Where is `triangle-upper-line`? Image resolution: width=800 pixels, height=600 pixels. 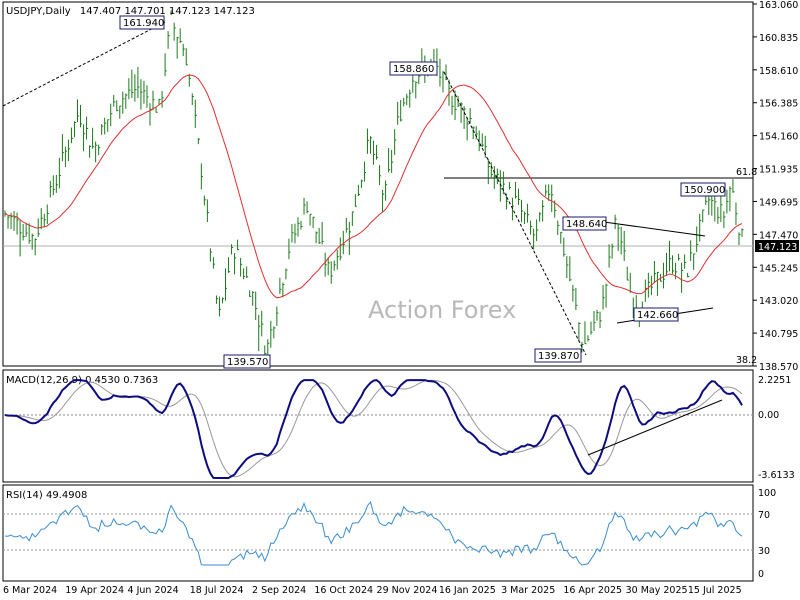
triangle-upper-line is located at coordinates (654, 229).